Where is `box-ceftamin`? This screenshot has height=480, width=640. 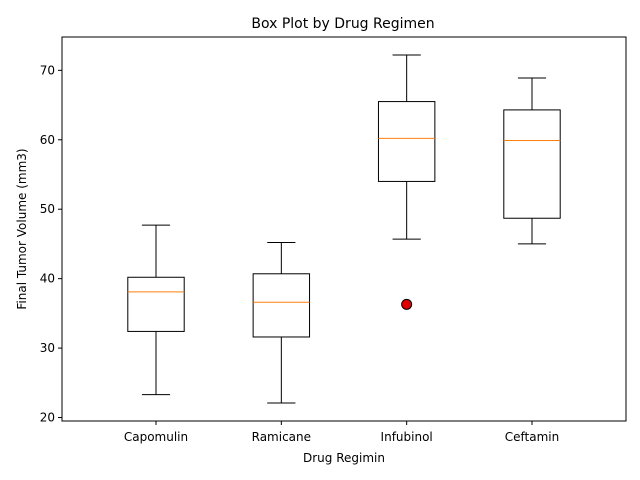
box-ceftamin is located at coordinates (532, 161).